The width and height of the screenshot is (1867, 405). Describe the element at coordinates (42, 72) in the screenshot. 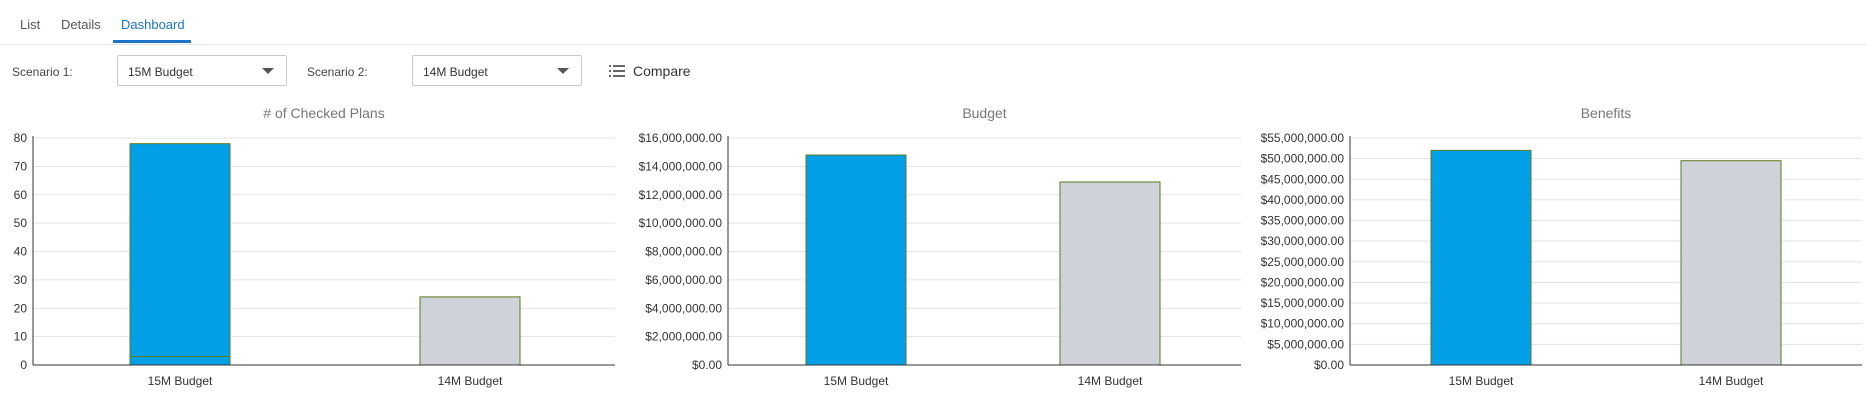

I see `scenario1-label: Scenario 1:` at that location.